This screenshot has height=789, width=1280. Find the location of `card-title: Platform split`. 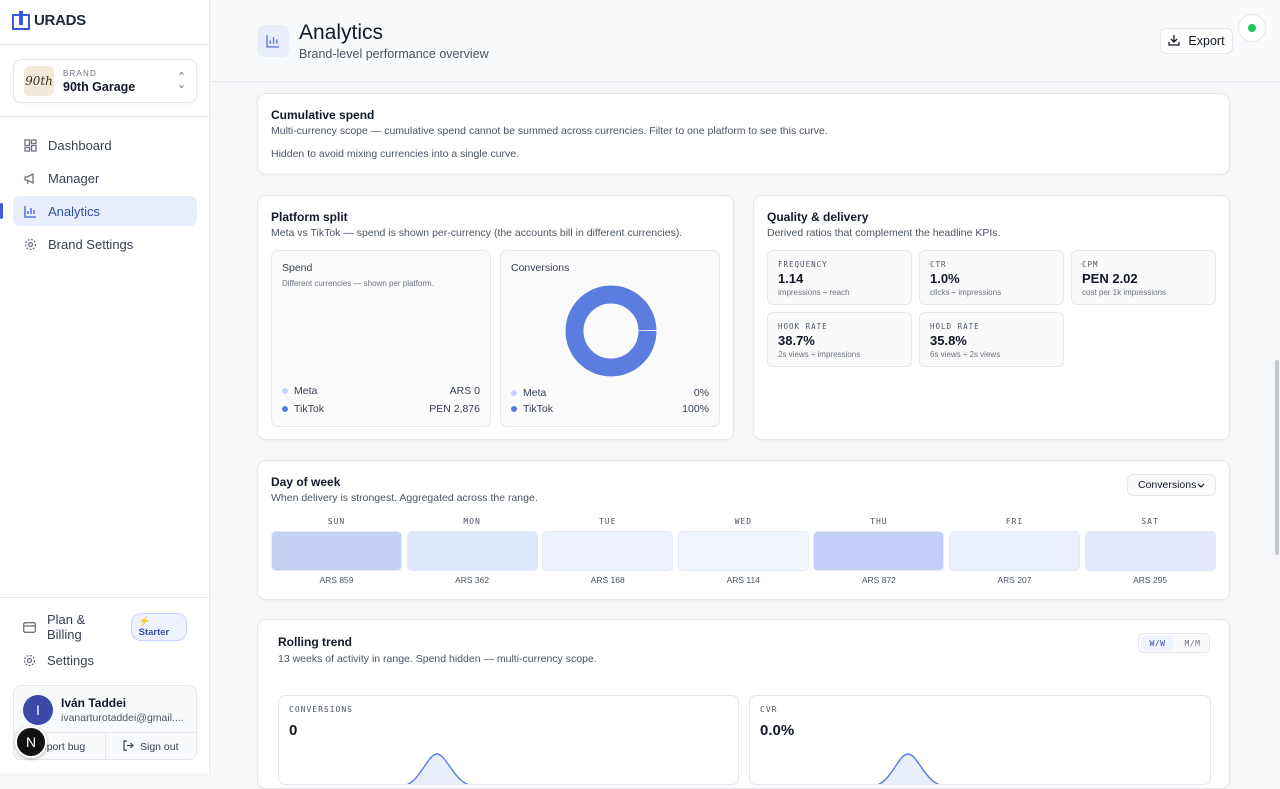

card-title: Platform split is located at coordinates (309, 217).